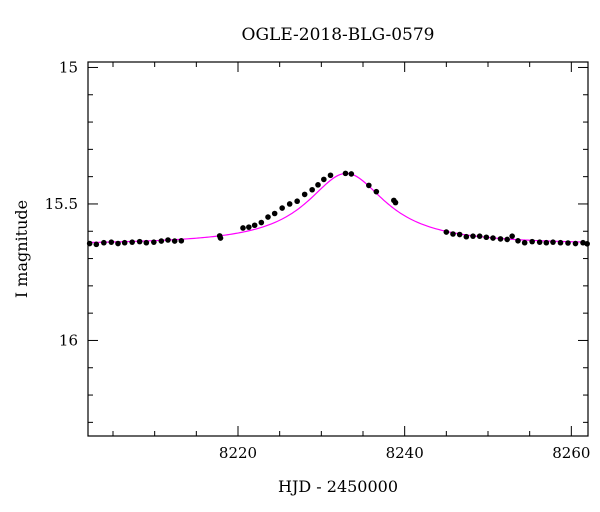 This screenshot has width=600, height=512. What do you see at coordinates (68, 67) in the screenshot?
I see `y-tick-label: 15` at bounding box center [68, 67].